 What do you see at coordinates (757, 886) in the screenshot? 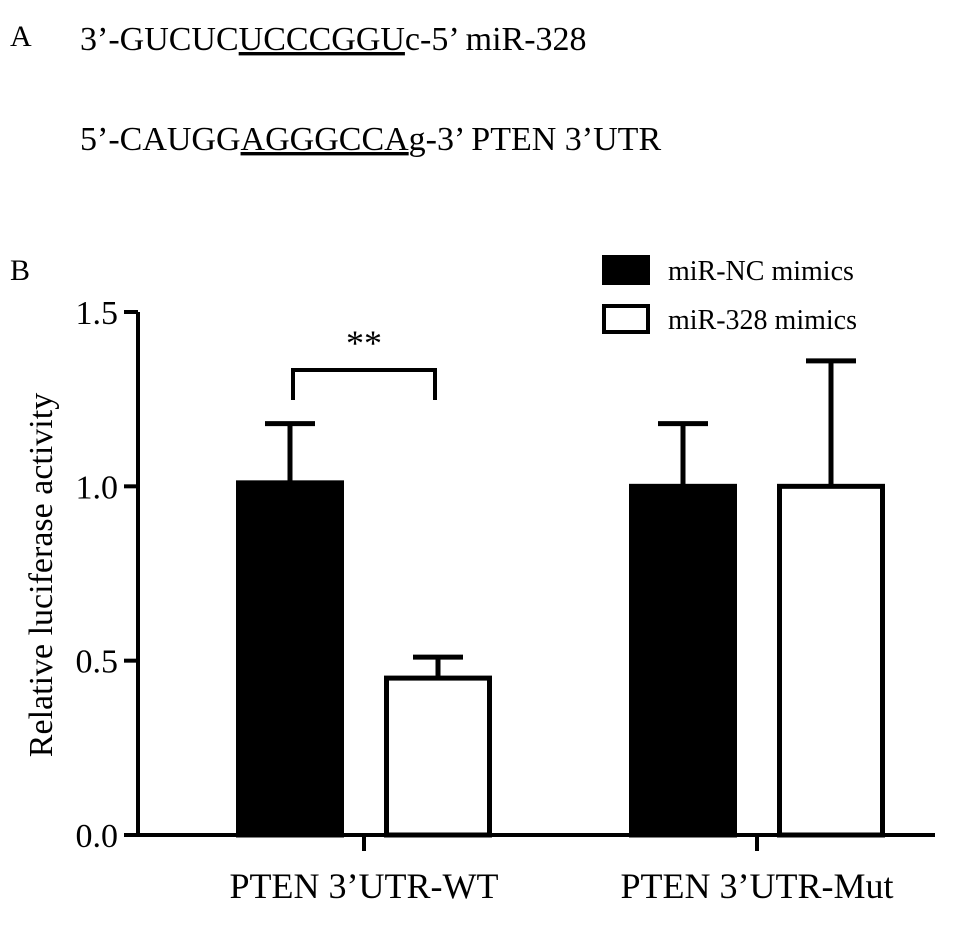
I see `x-tick-label: PTEN 3’UTR-Mut` at bounding box center [757, 886].